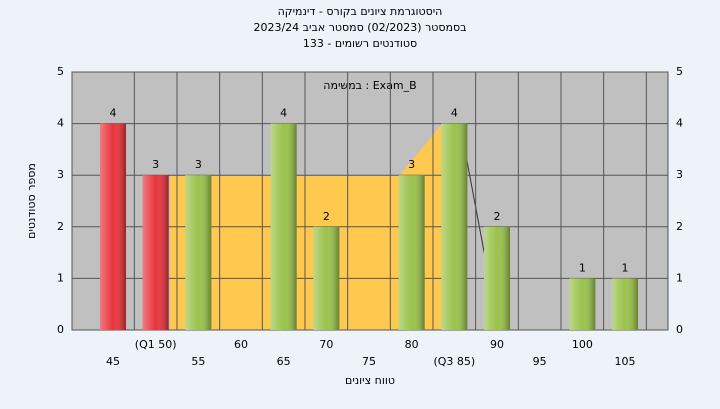 Image resolution: width=720 pixels, height=409 pixels. Describe the element at coordinates (360, 11) in the screenshot. I see `chart-title: היסטוגרמת ציונים בקורס - דינמיקה` at that location.